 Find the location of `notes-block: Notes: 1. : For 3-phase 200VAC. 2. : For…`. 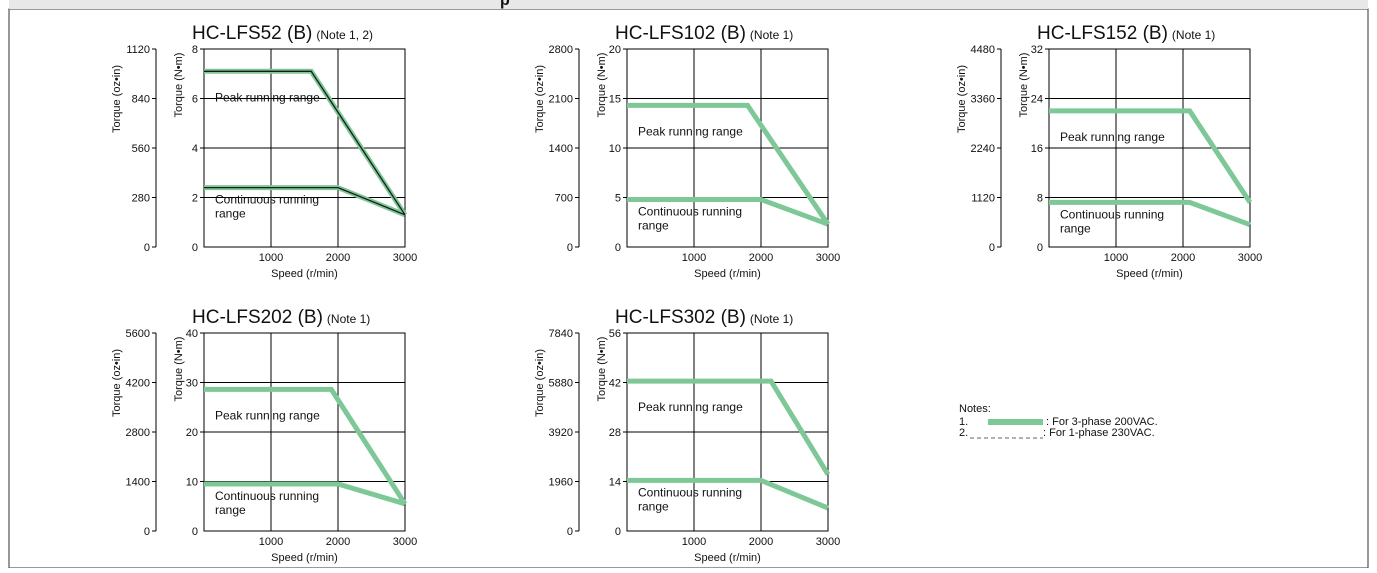

notes-block: Notes: 1. : For 3-phase 200VAC. 2. : For… is located at coordinates (1058, 421).